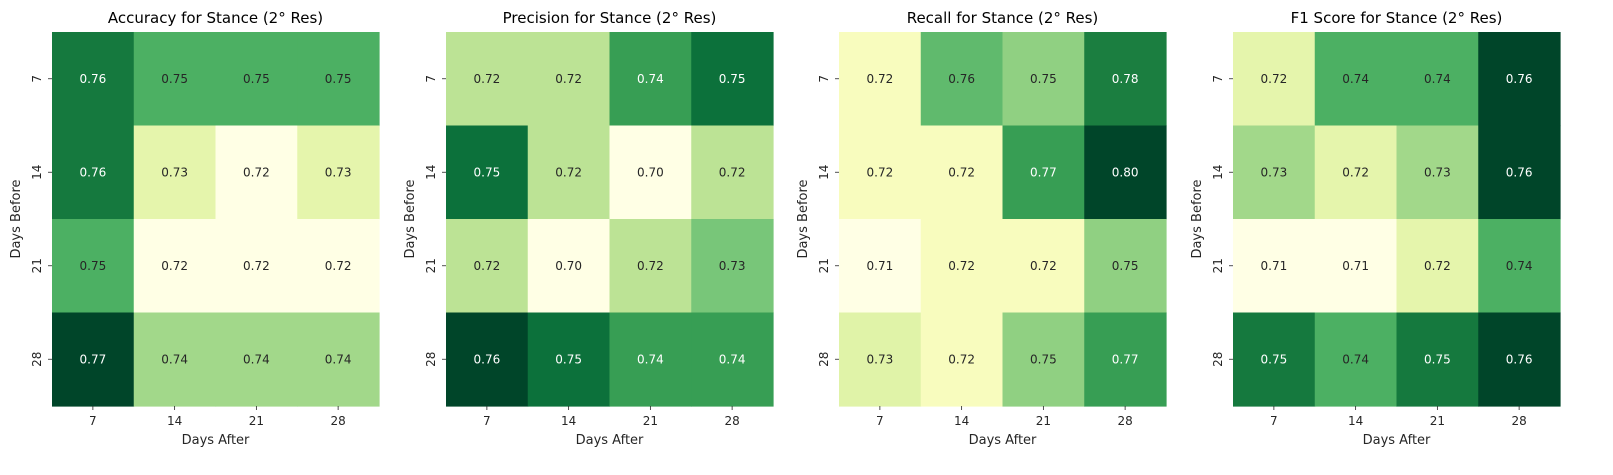 This screenshot has height=475, width=1613. Describe the element at coordinates (215, 18) in the screenshot. I see `chart-title: Accuracy for Stance (2° Res)` at that location.